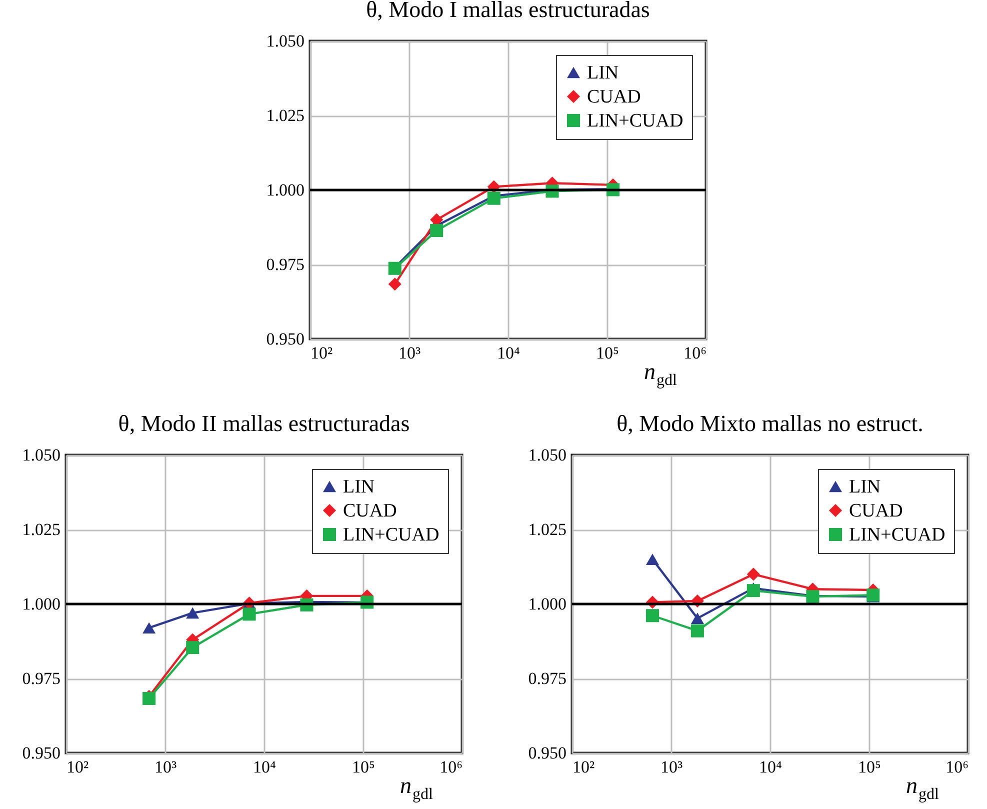  What do you see at coordinates (508, 11) in the screenshot?
I see `chart-title: θ, Modo I mallas estructuradas` at bounding box center [508, 11].